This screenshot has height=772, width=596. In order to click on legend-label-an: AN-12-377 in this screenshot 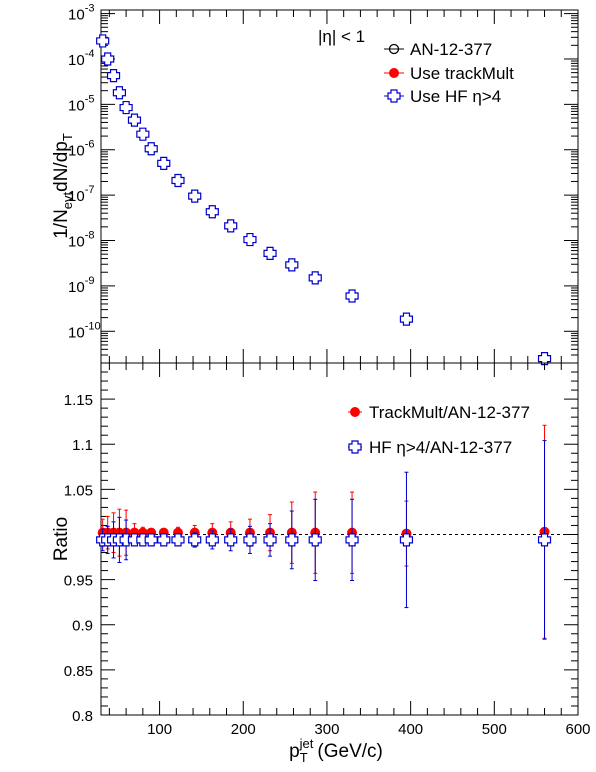, I will do `click(451, 49)`.